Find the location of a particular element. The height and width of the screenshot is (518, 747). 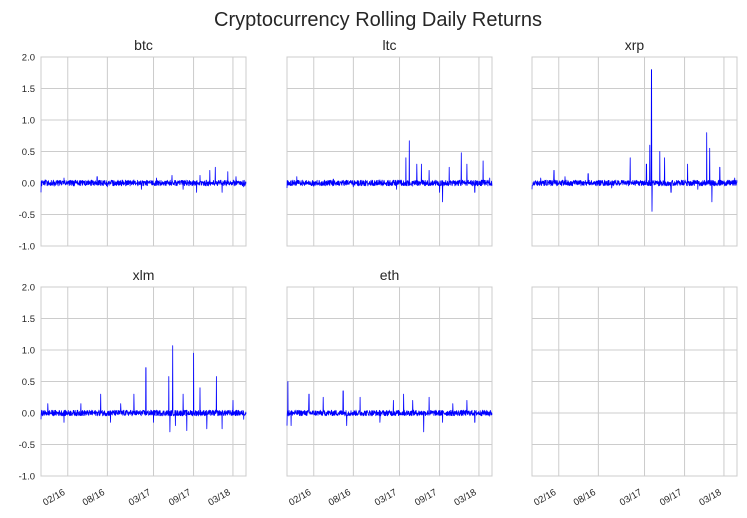

series-line-btc is located at coordinates (143, 179).